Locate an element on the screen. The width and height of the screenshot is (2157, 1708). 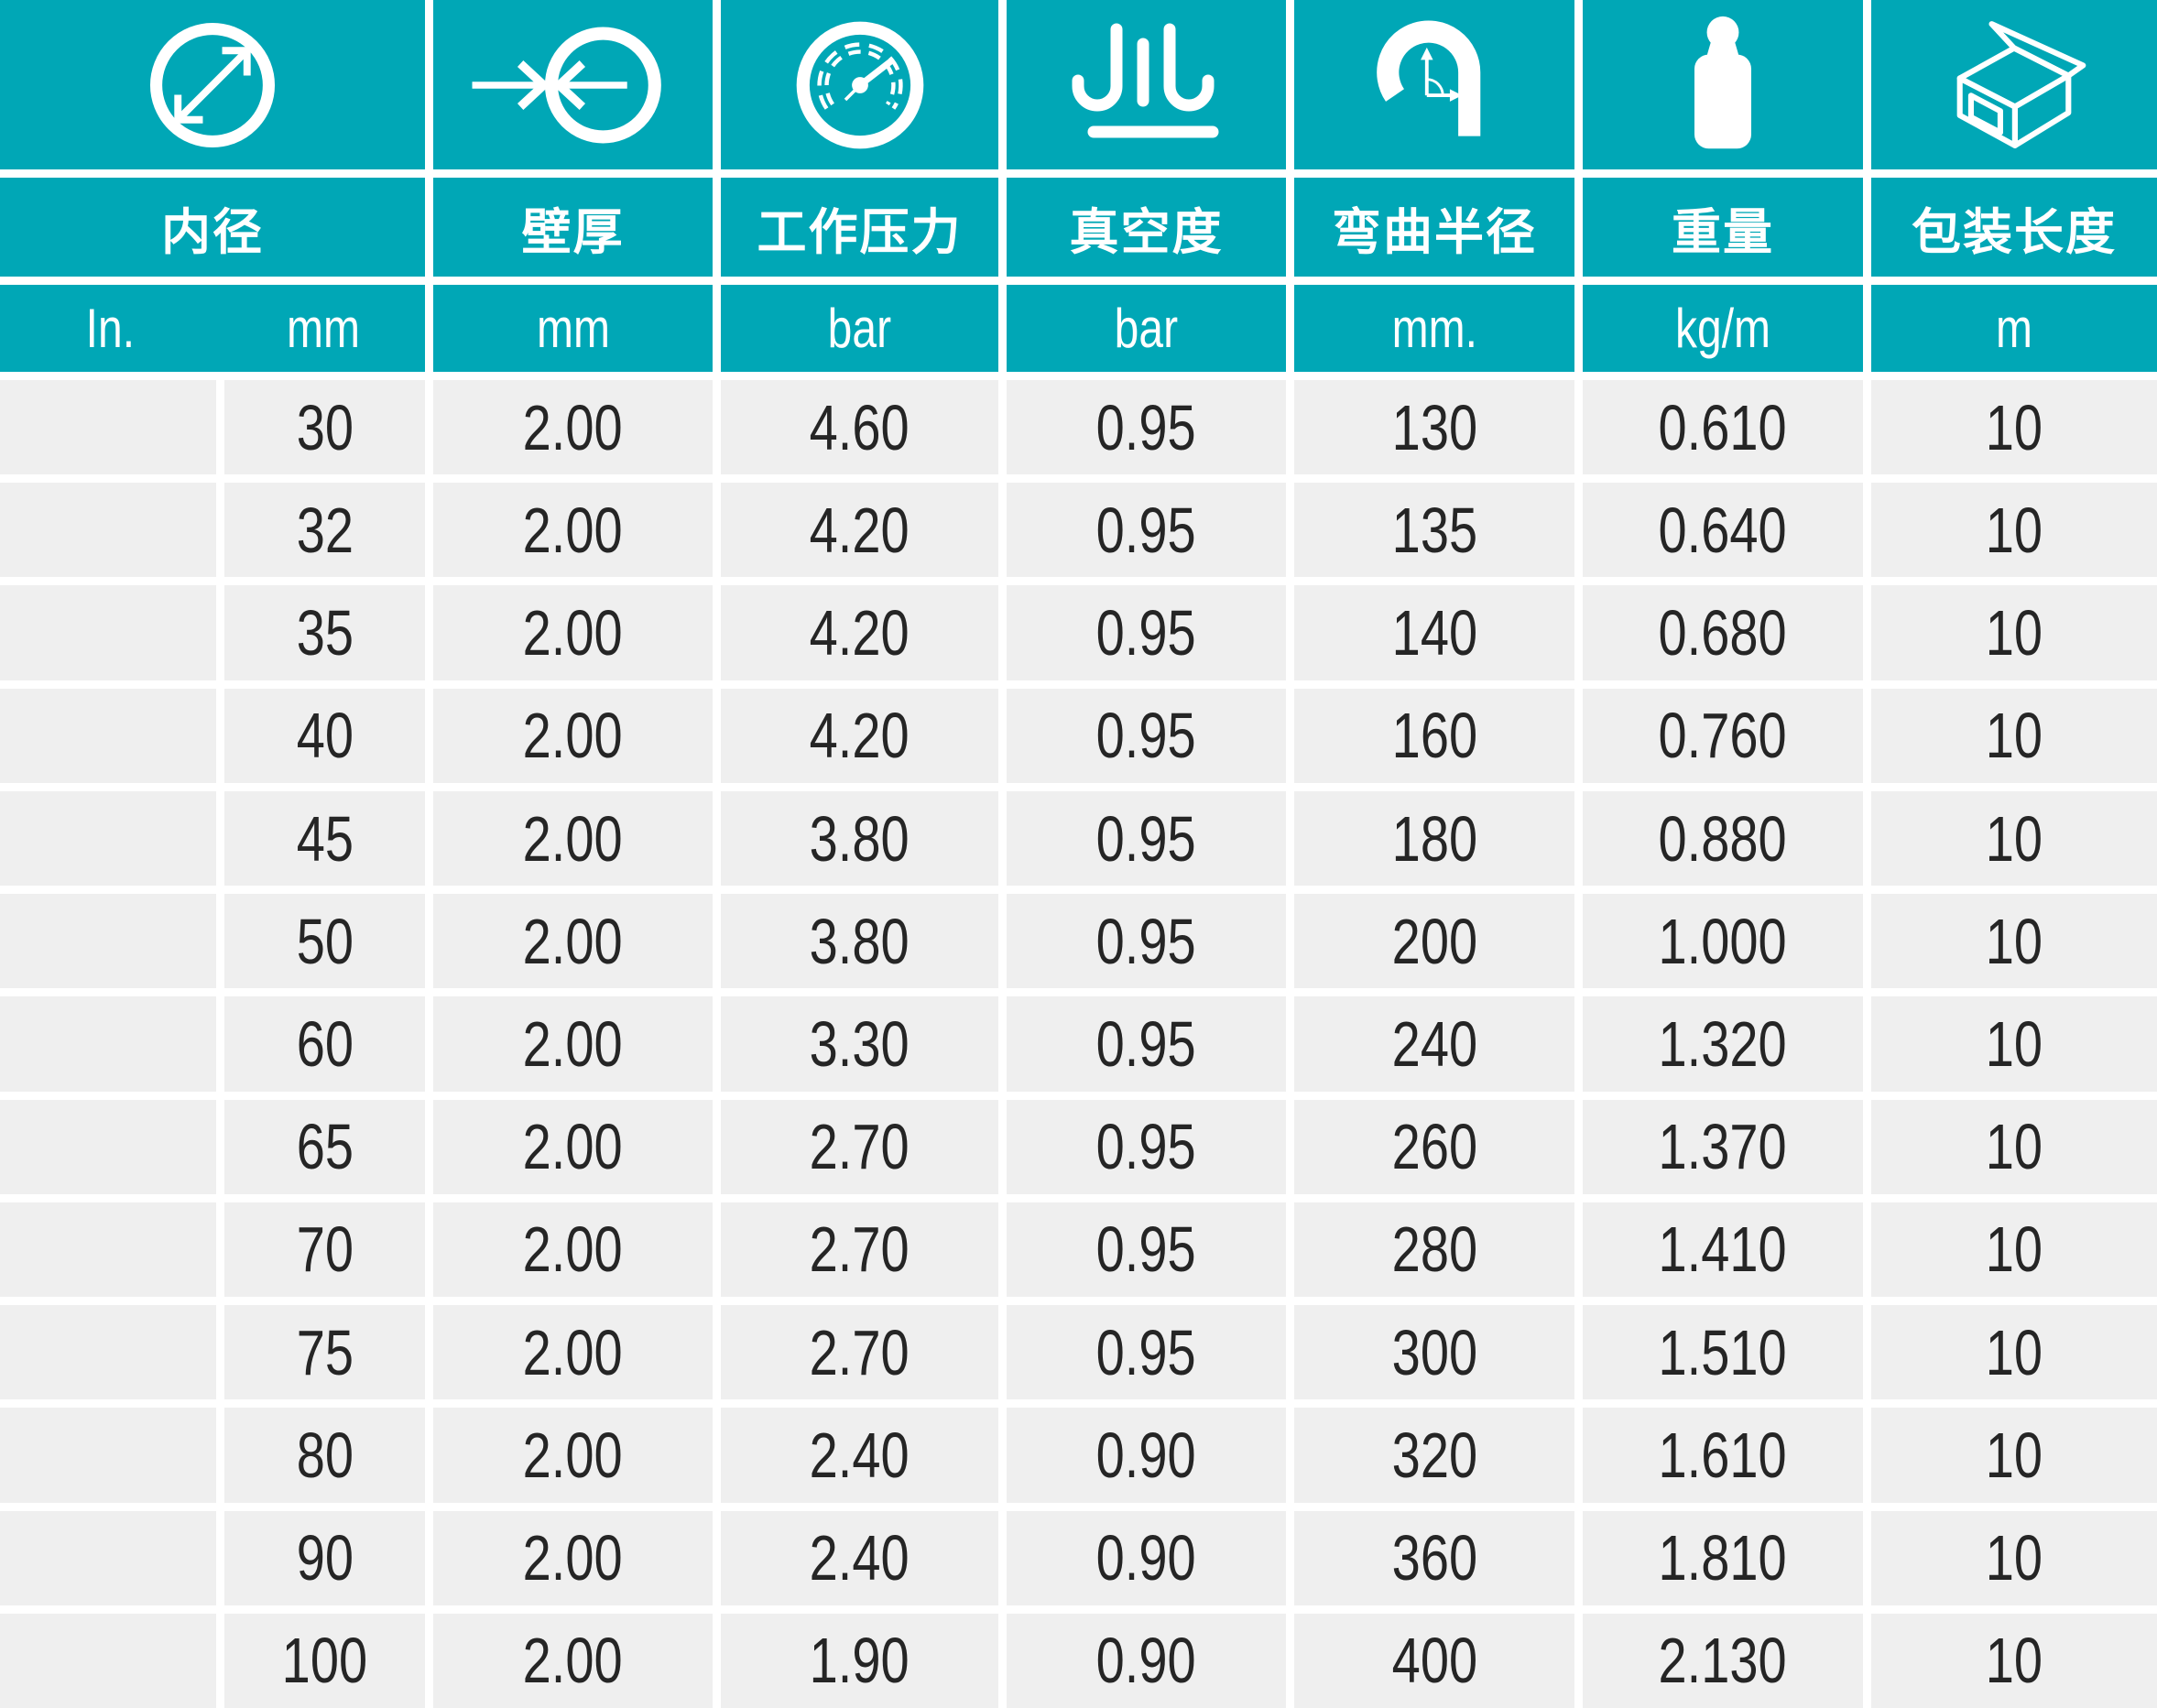
cell-weight: 2.130 is located at coordinates (1723, 1660).